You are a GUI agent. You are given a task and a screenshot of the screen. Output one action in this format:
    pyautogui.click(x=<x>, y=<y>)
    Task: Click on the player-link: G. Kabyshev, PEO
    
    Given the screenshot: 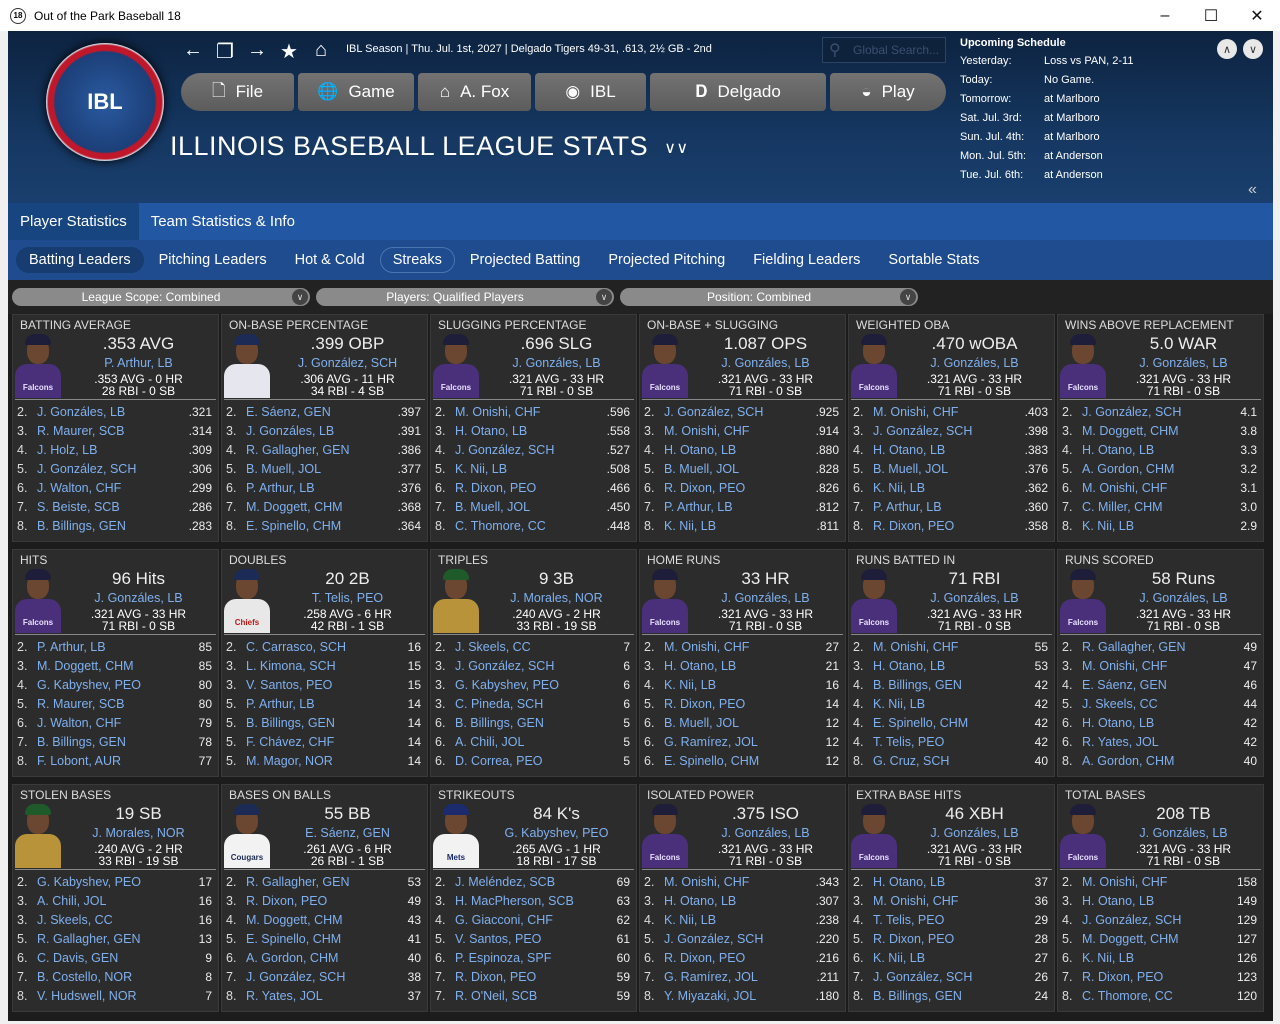 What is the action you would take?
    pyautogui.click(x=507, y=684)
    